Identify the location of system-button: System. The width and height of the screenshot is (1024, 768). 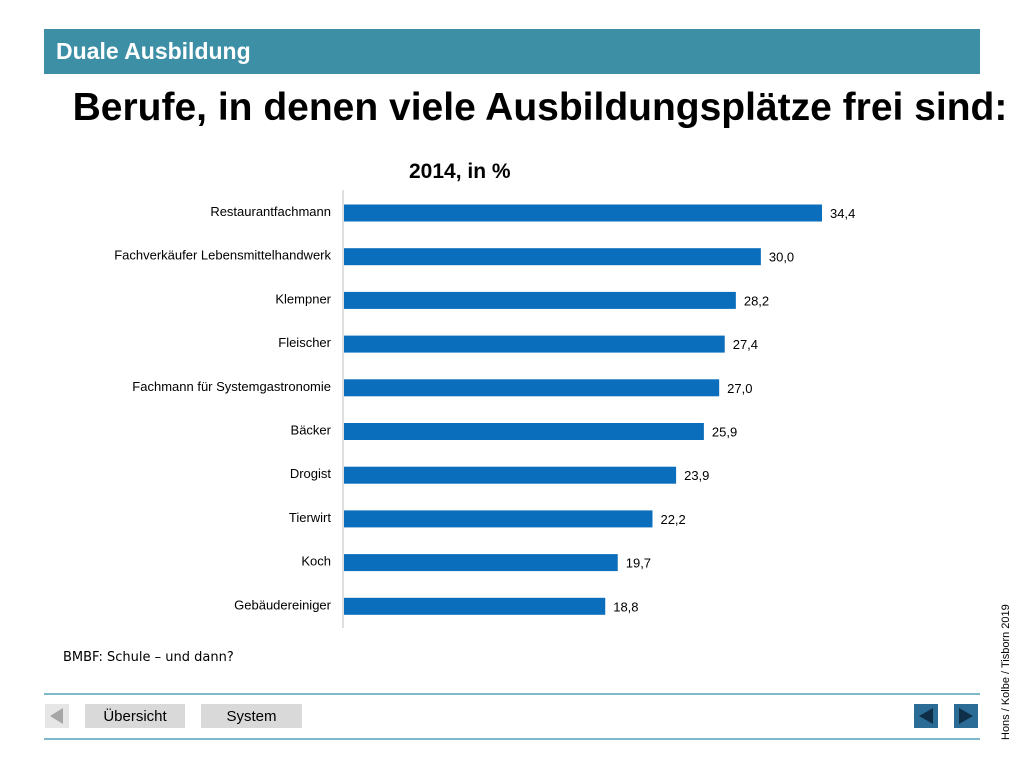
(251, 716).